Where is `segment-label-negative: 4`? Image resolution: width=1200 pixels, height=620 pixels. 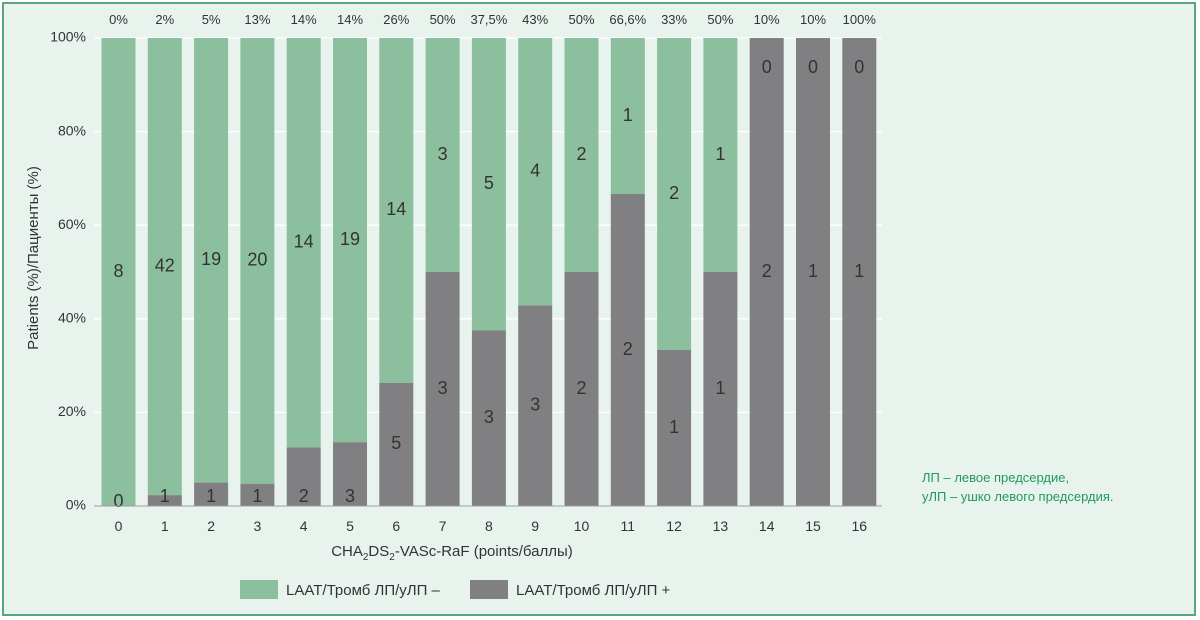
segment-label-negative: 4 is located at coordinates (535, 170).